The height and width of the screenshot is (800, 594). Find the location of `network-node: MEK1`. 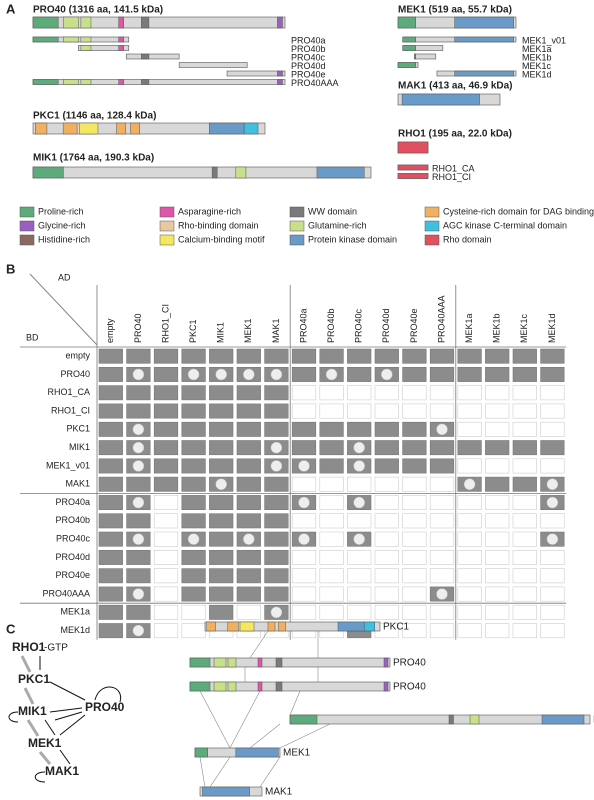

network-node: MEK1 is located at coordinates (45, 743).